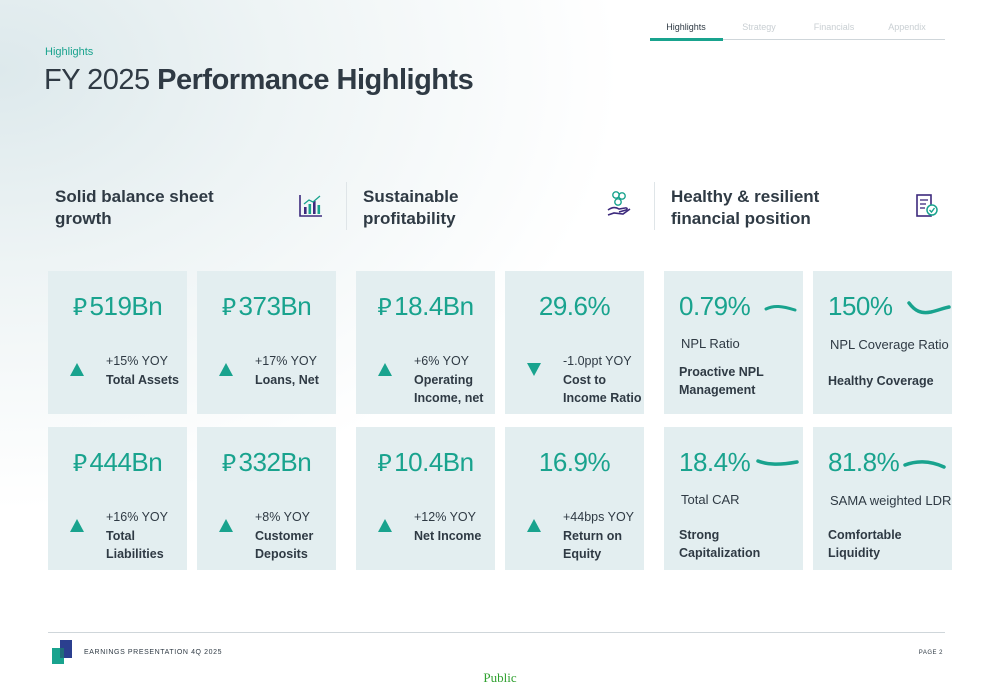 The height and width of the screenshot is (685, 1000). Describe the element at coordinates (117, 306) in the screenshot. I see `metric-value: ⃁ 519Bn` at that location.